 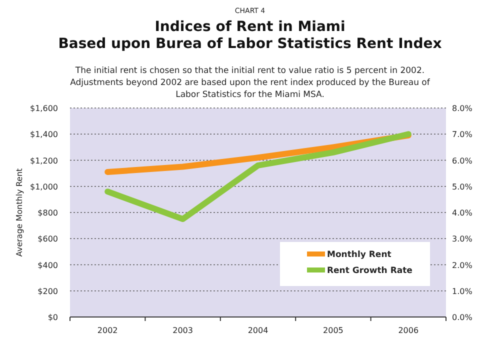 What do you see at coordinates (107, 330) in the screenshot?
I see `x-tick-label: 2002` at bounding box center [107, 330].